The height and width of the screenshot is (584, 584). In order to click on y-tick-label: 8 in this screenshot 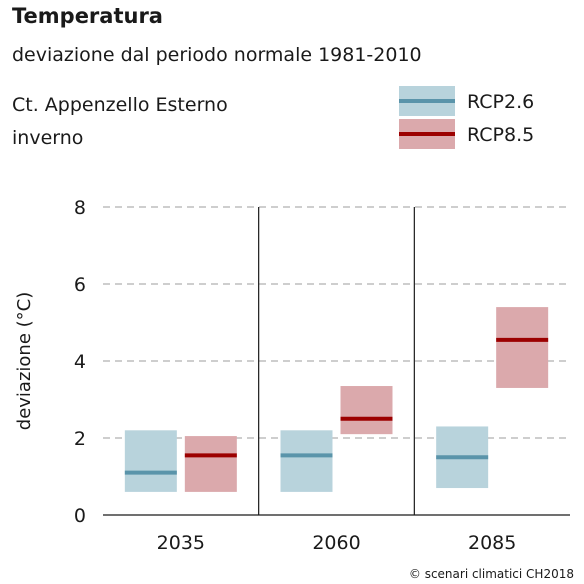, I will do `click(80, 208)`.